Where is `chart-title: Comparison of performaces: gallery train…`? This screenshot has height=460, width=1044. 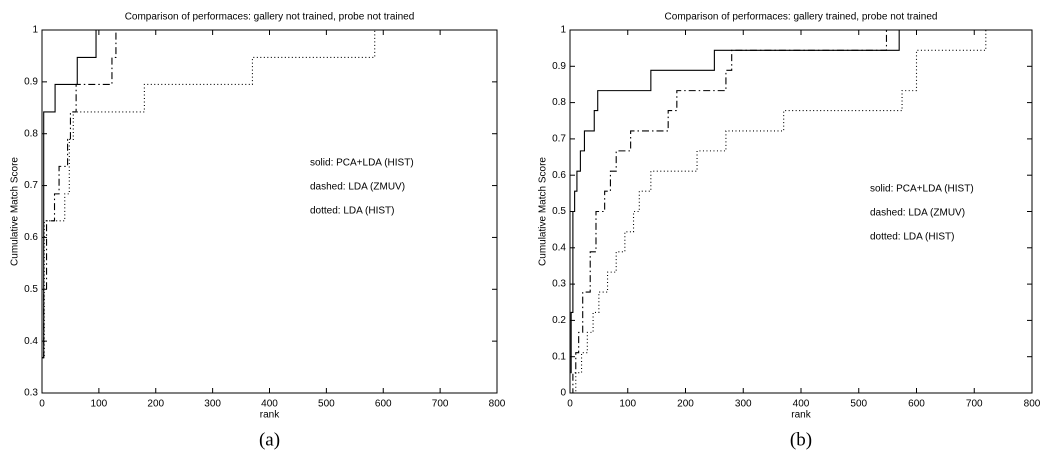
chart-title: Comparison of performaces: gallery train… is located at coordinates (801, 17).